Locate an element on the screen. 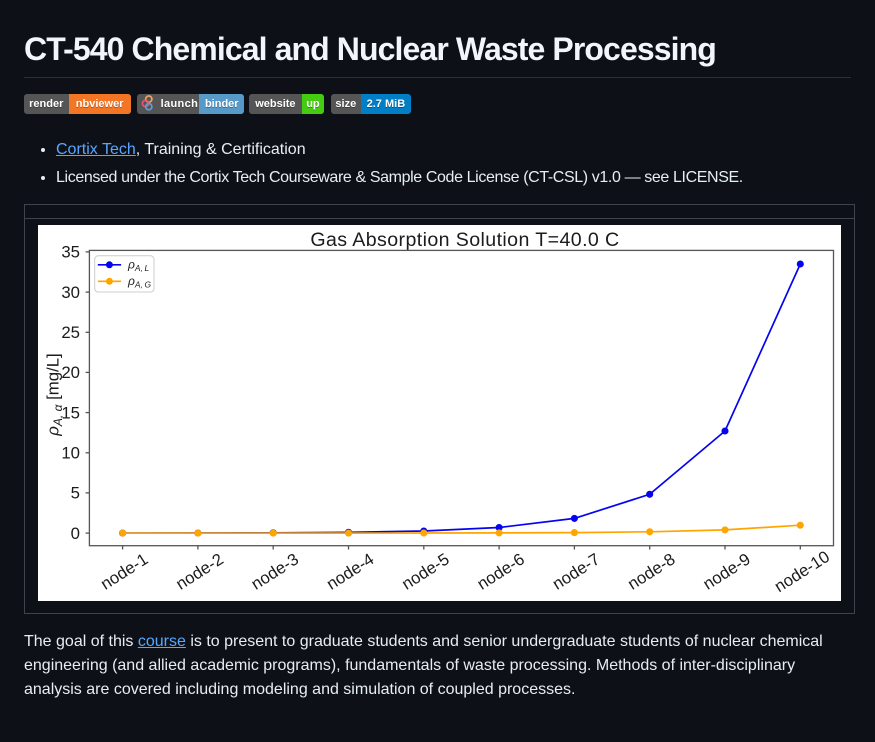 The height and width of the screenshot is (742, 875). svg-text: 35 is located at coordinates (70, 252).